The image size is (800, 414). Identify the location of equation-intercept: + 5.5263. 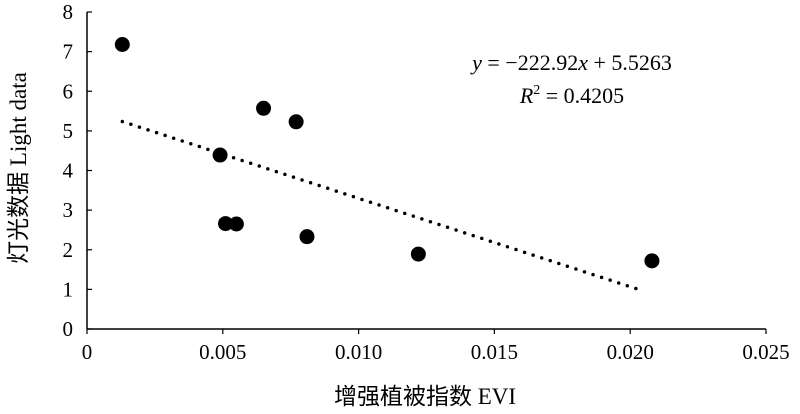
(630, 62).